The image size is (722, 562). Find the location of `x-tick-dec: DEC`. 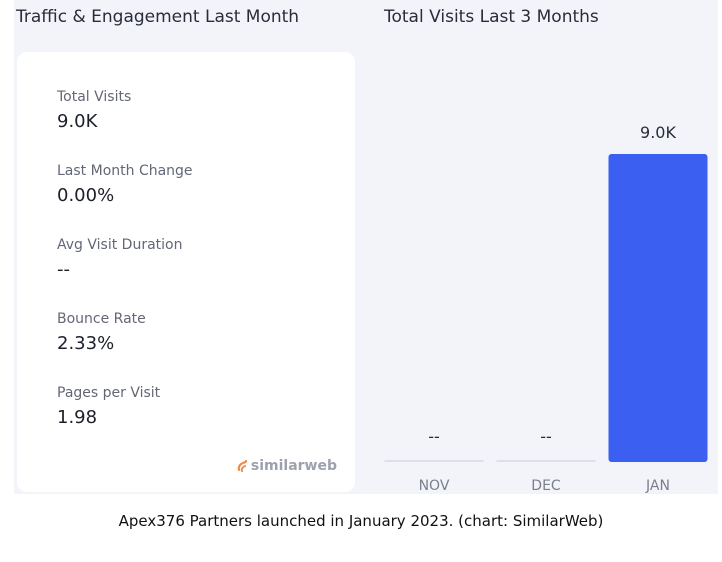

x-tick-dec: DEC is located at coordinates (546, 486).